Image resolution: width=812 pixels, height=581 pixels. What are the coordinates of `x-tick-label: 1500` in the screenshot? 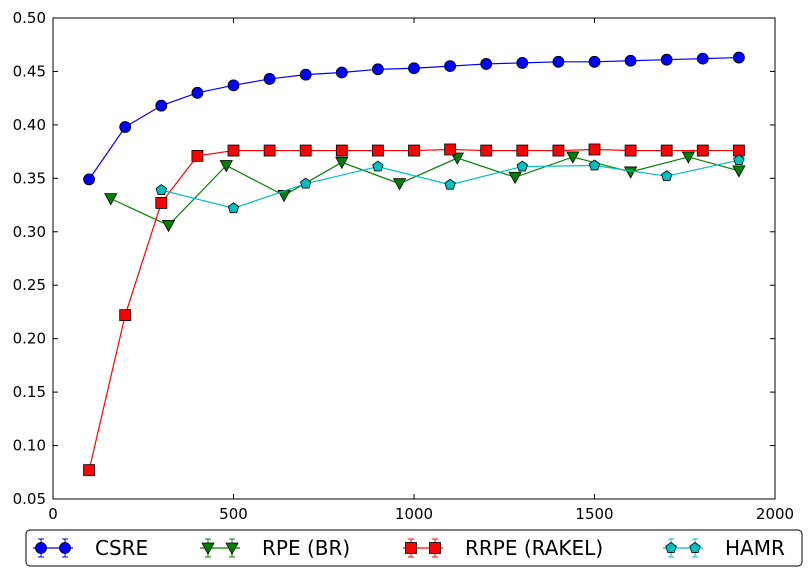 It's located at (594, 514).